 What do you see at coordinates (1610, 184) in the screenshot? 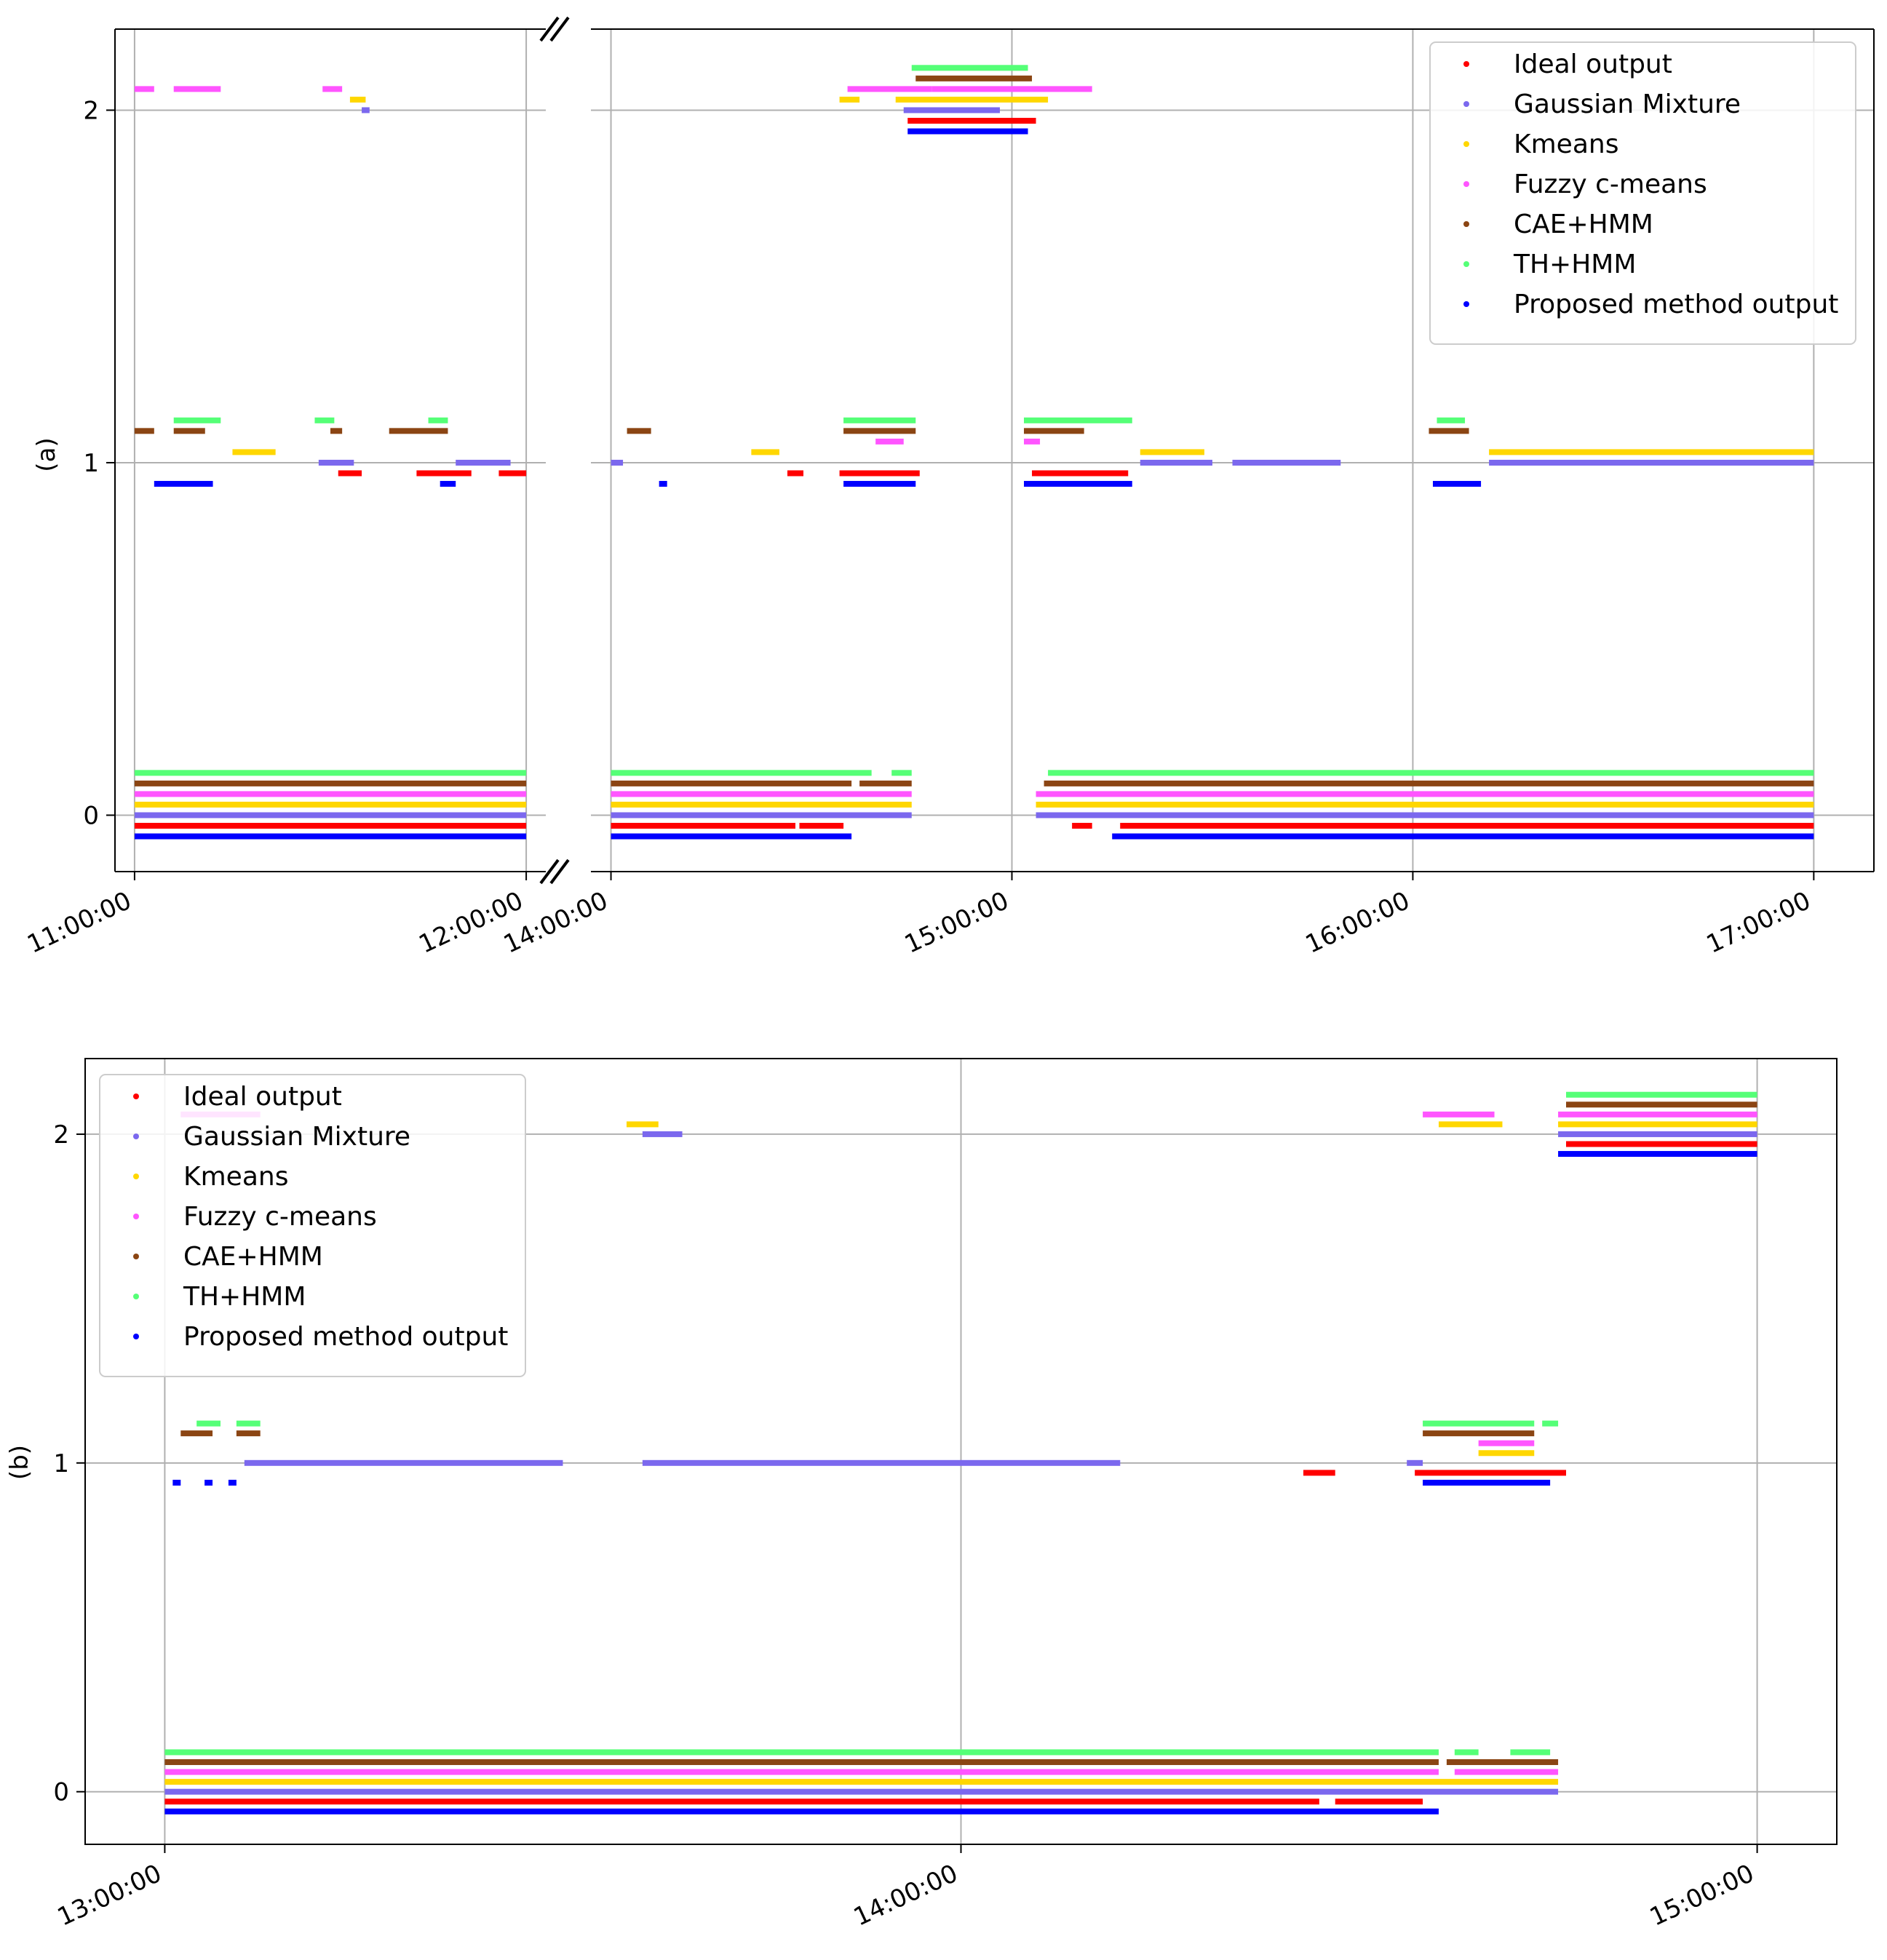
I see `panel-a-legend-label-fuzzy-c-means: Fuzzy c-means` at bounding box center [1610, 184].